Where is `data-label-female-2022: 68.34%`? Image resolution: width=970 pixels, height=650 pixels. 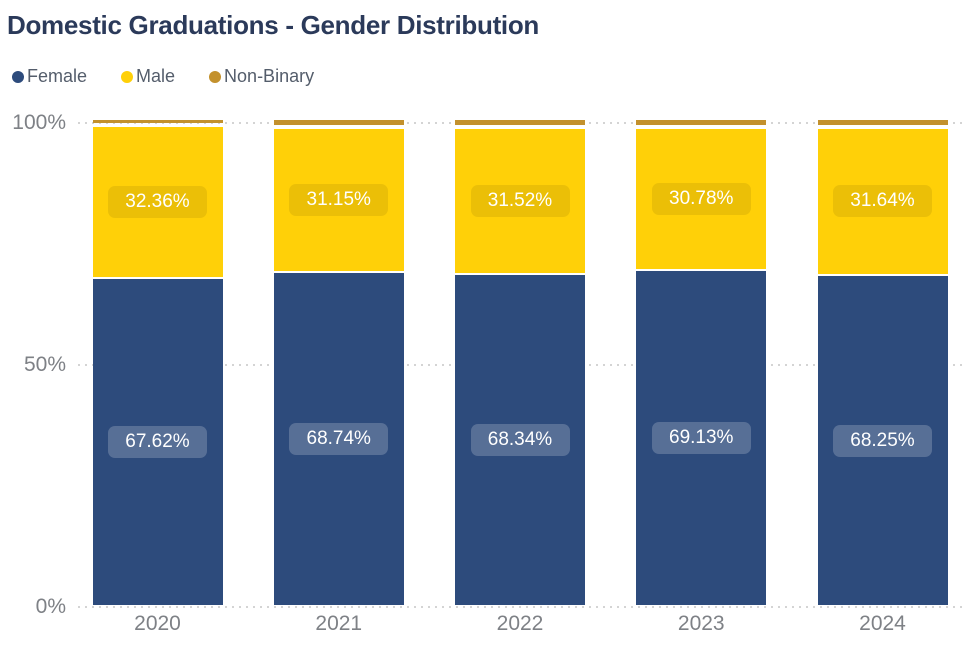 data-label-female-2022: 68.34% is located at coordinates (520, 440).